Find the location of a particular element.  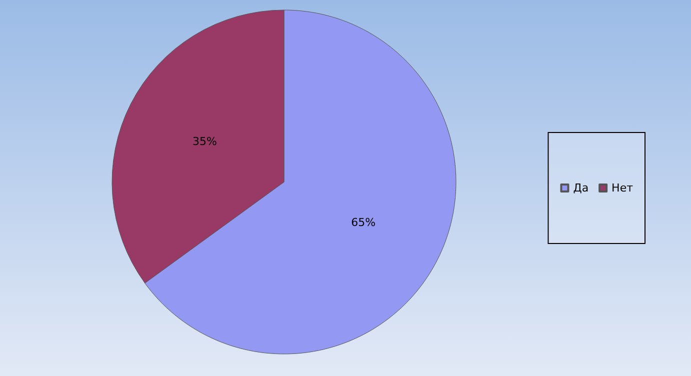

data-label: 65% is located at coordinates (363, 222).